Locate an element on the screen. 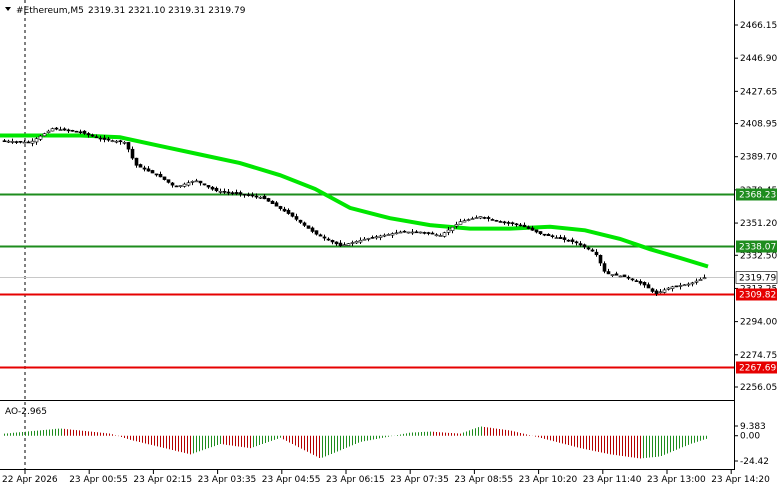 The image size is (781, 489). current-price-badge is located at coordinates (756, 277).